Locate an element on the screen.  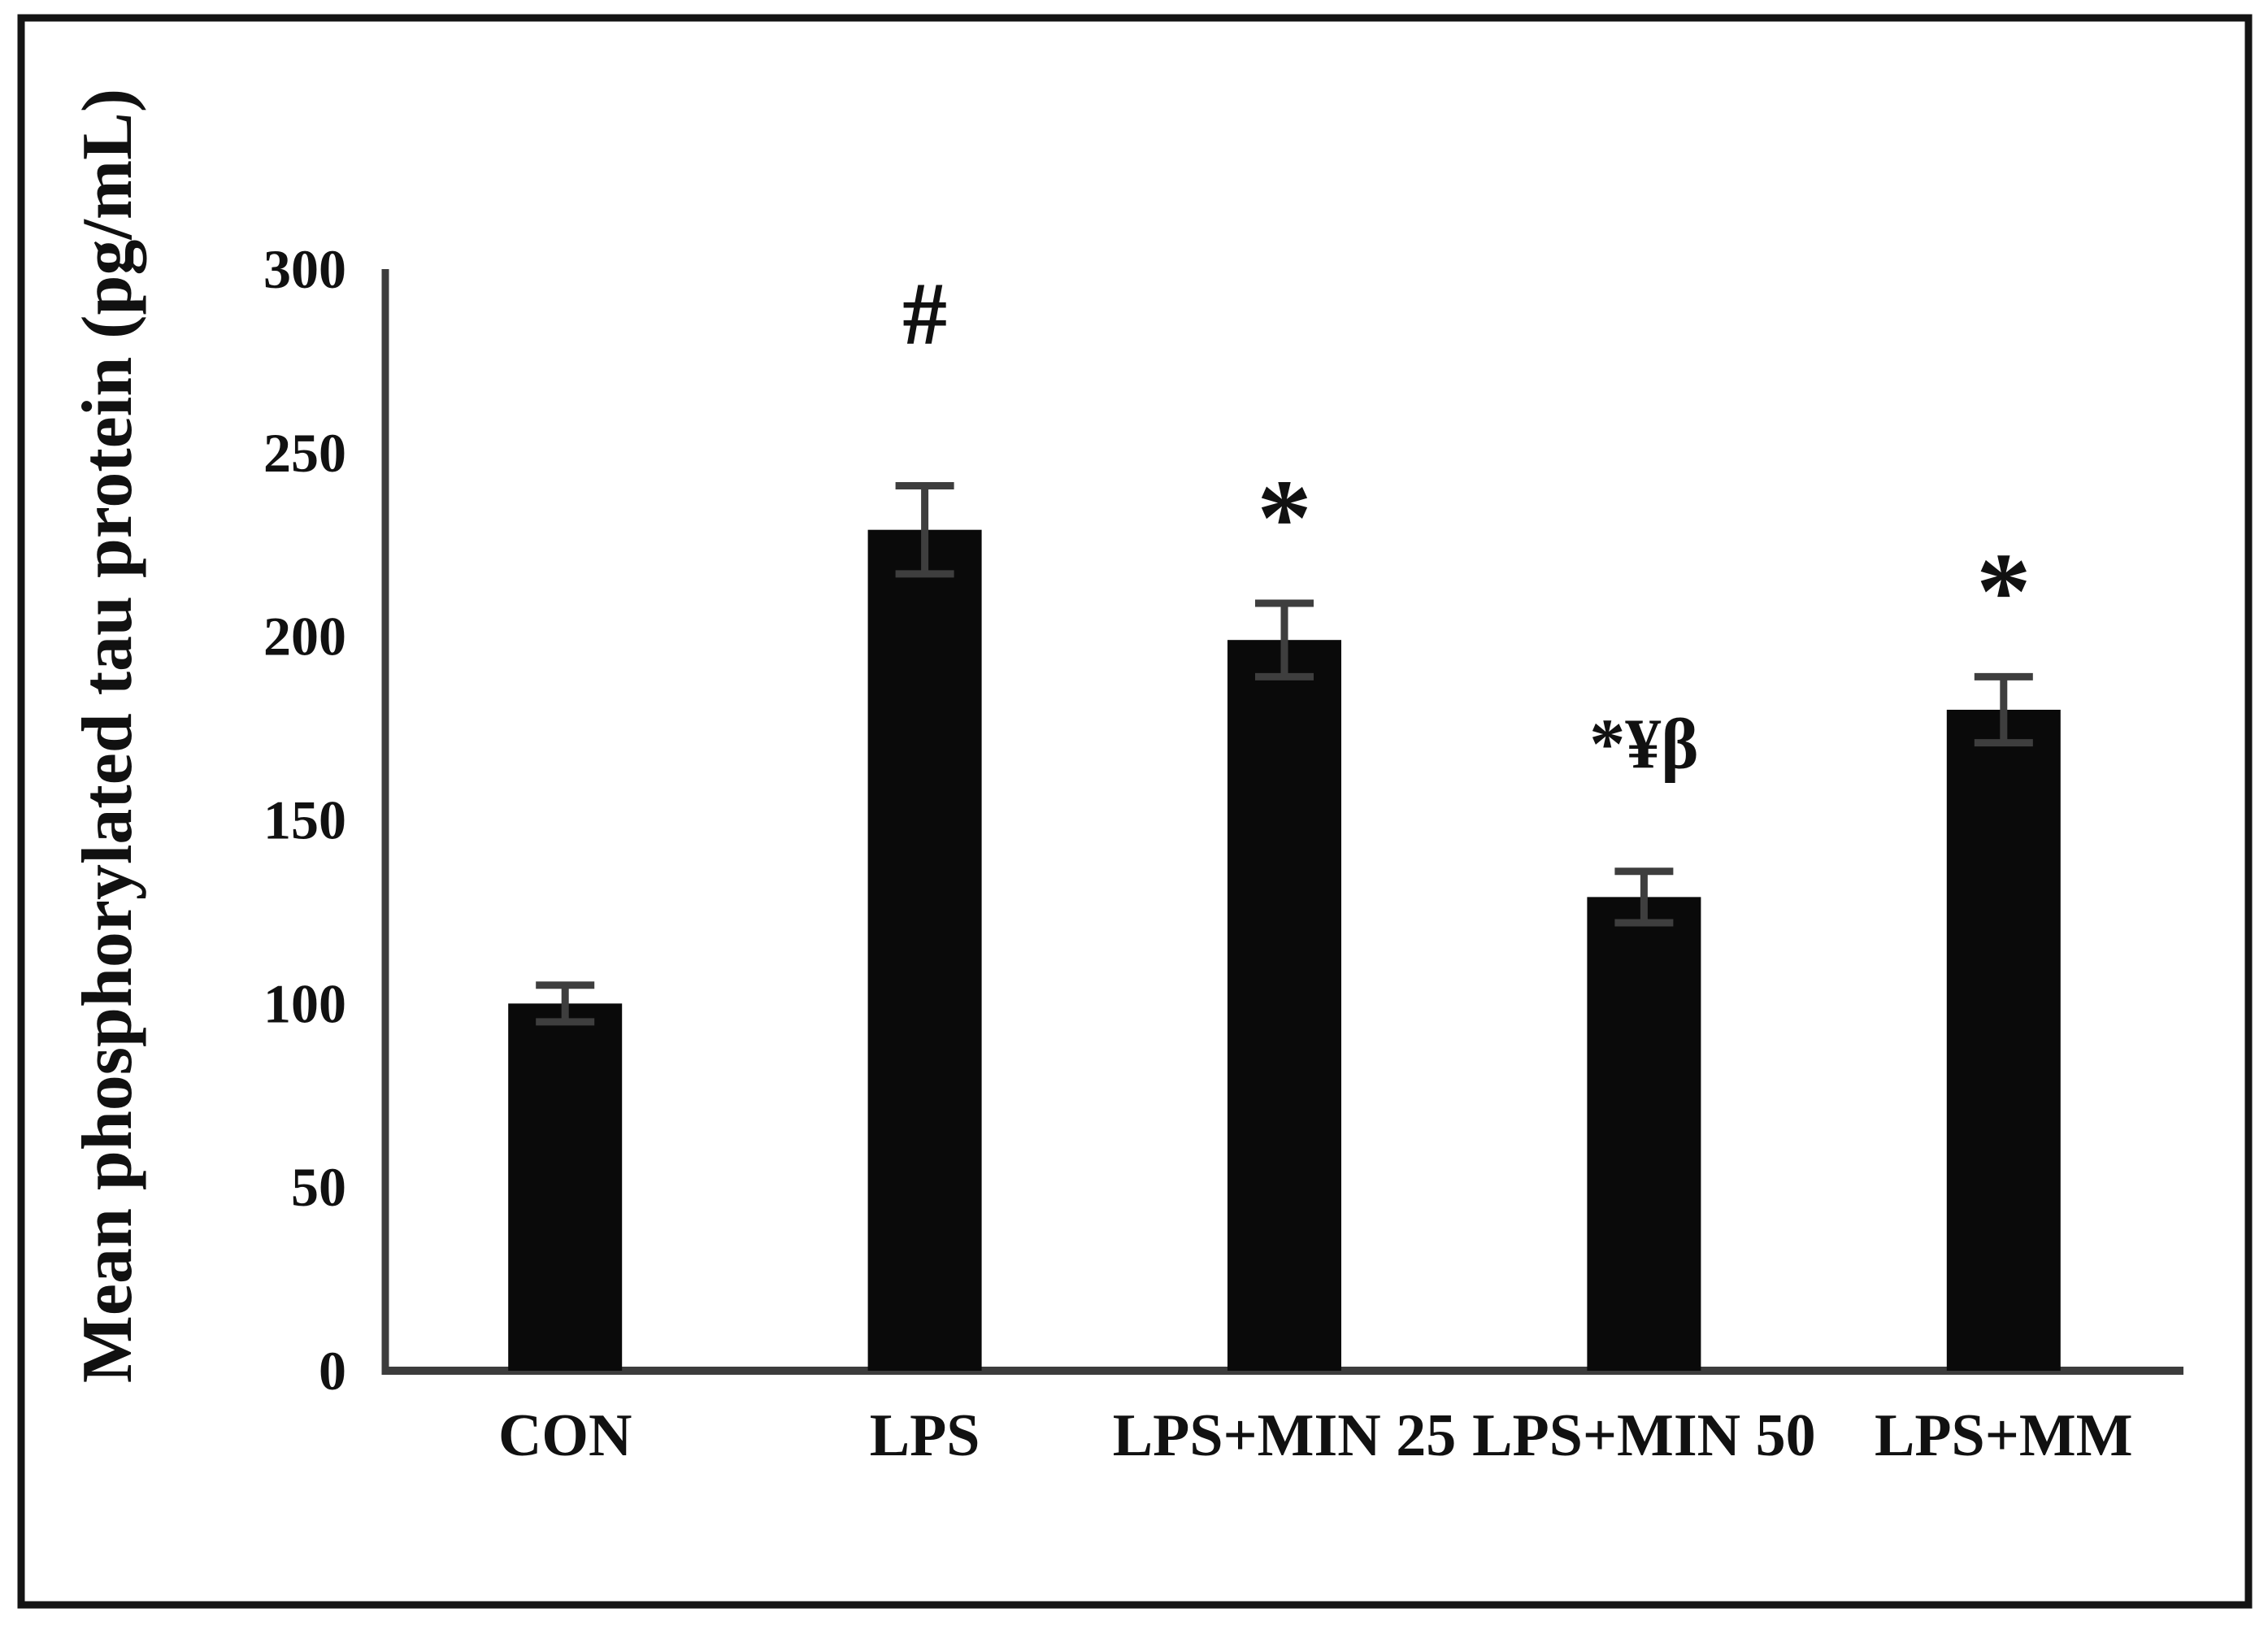
significance-annotation: # is located at coordinates (924, 313).